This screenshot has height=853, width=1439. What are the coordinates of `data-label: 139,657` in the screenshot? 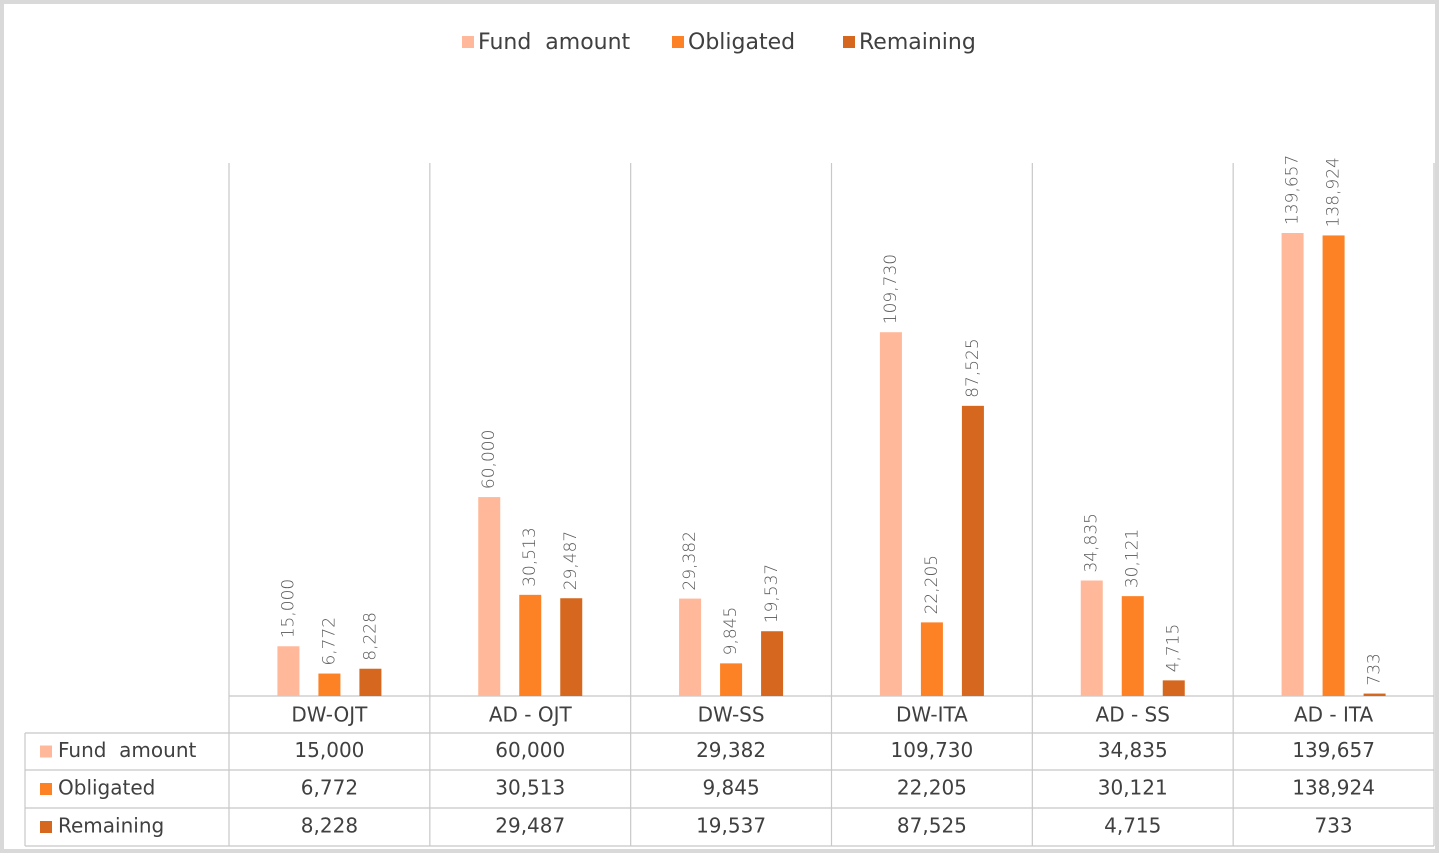 It's located at (1293, 190).